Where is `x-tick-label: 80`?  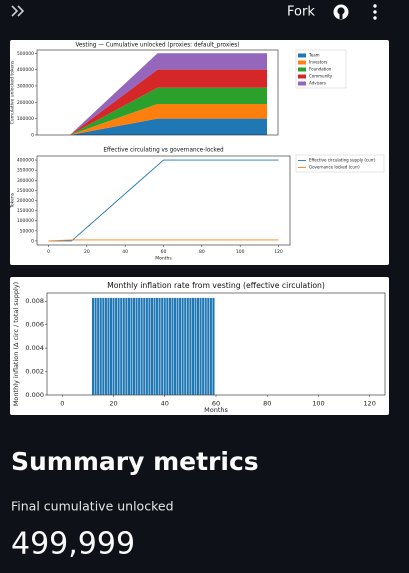 x-tick-label: 80 is located at coordinates (267, 404).